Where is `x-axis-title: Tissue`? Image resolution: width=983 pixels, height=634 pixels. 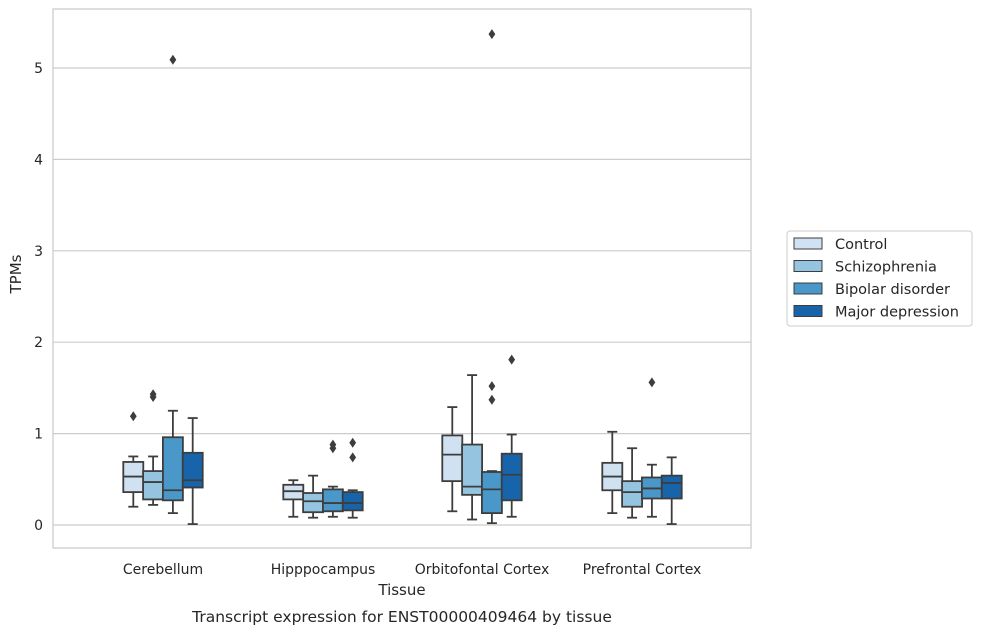
x-axis-title: Tissue is located at coordinates (401, 590).